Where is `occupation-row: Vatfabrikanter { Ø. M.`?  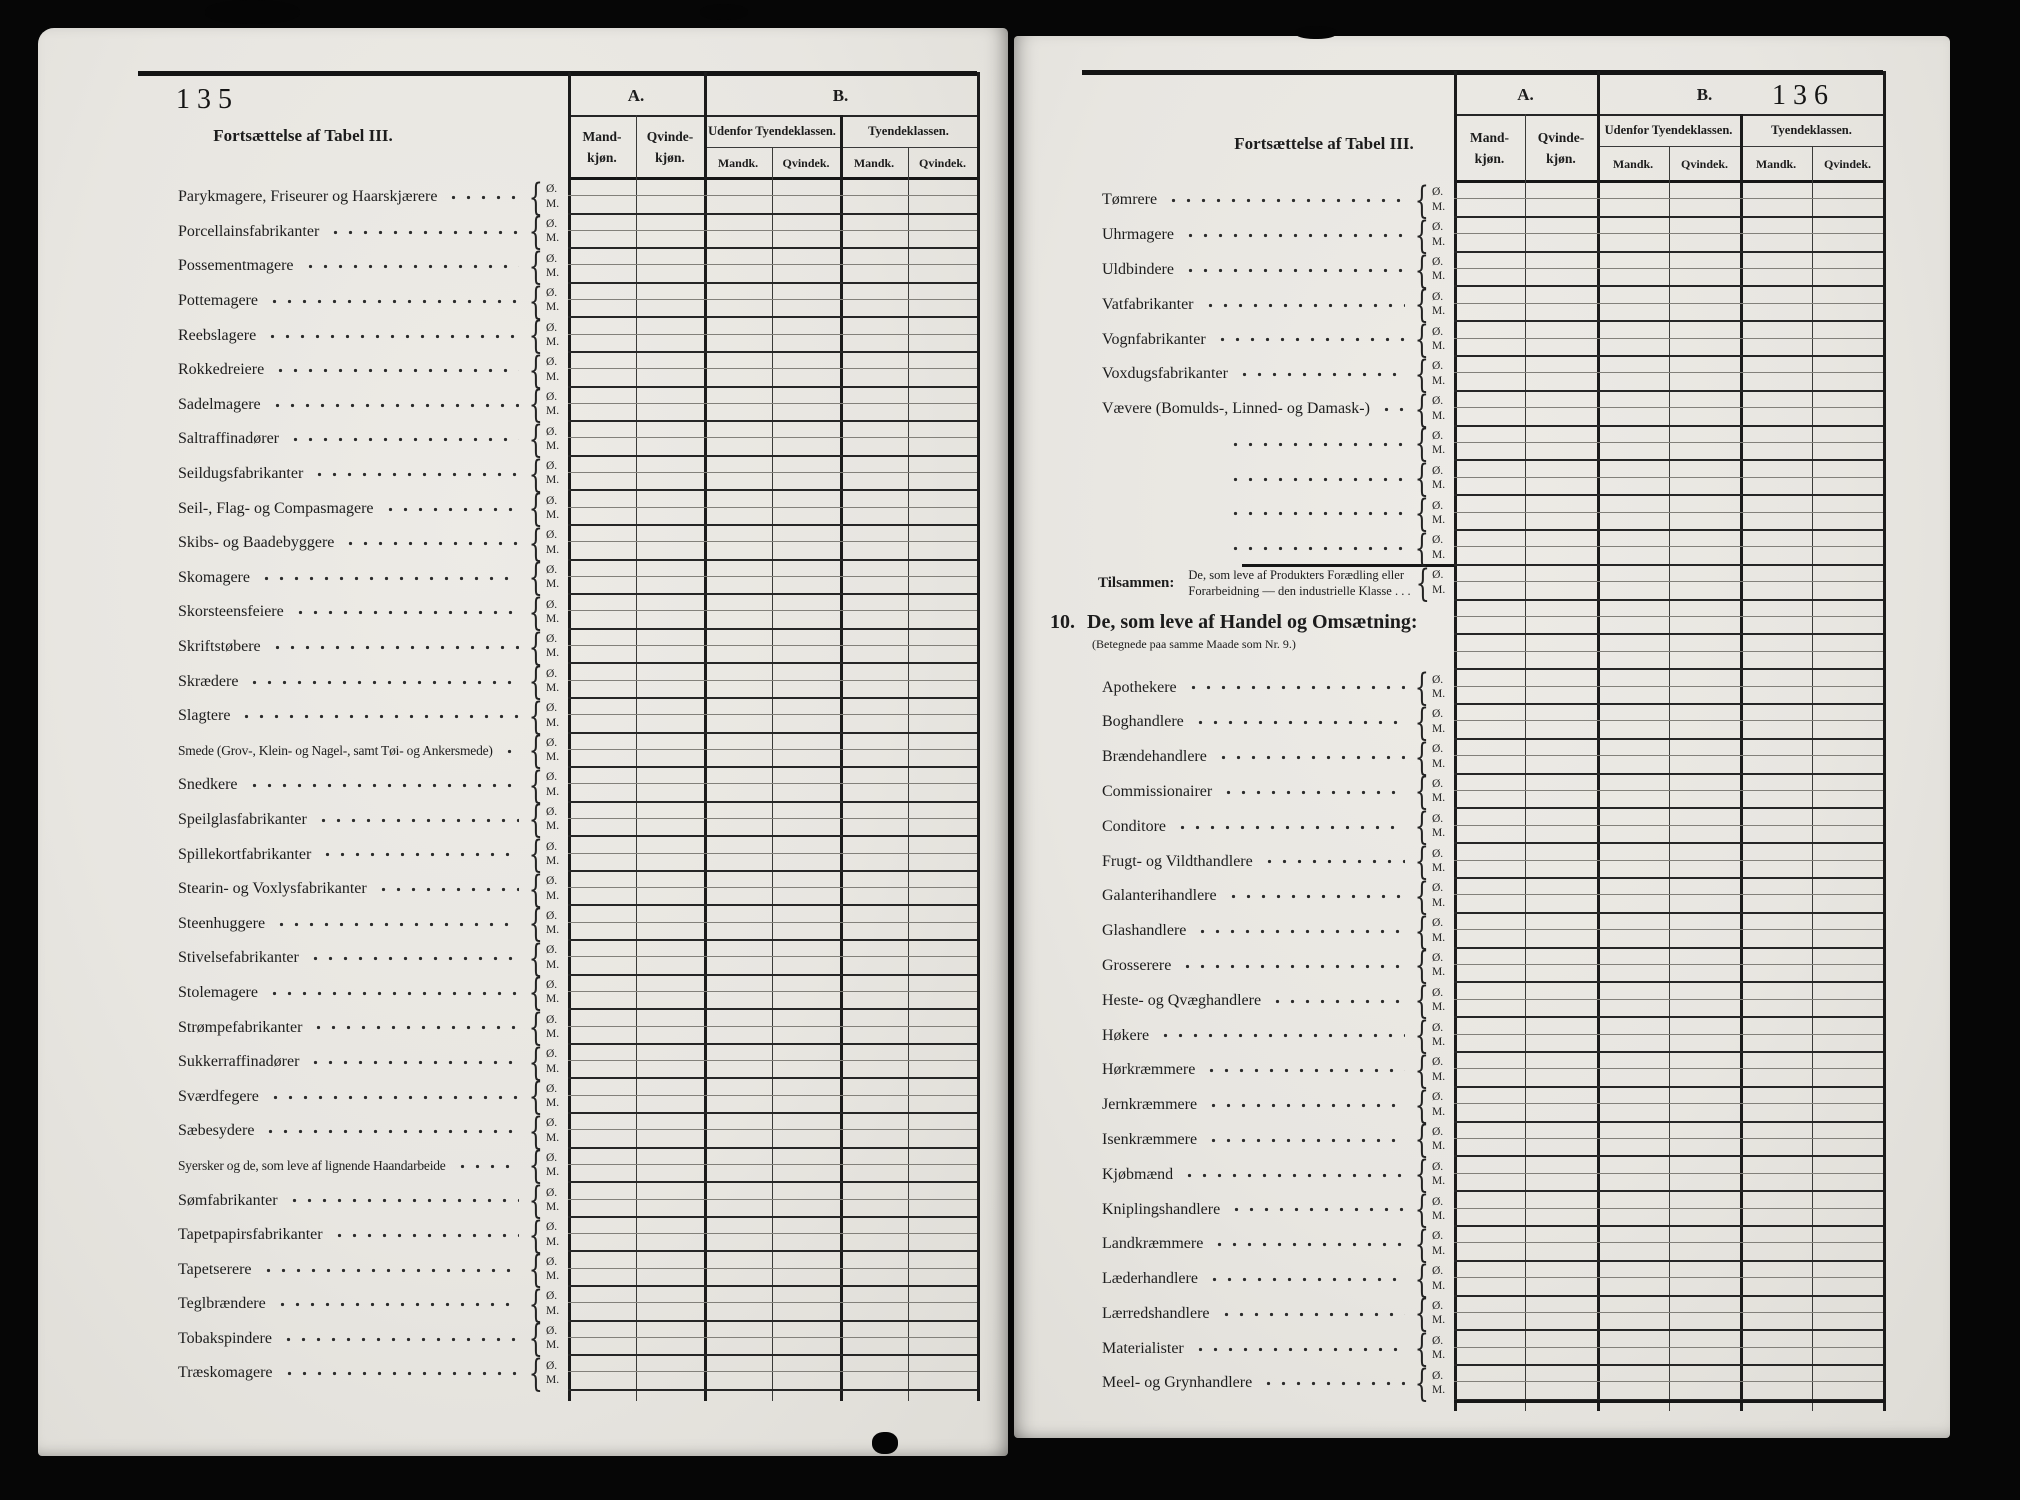 occupation-row: Vatfabrikanter { Ø. M. is located at coordinates (1234, 304).